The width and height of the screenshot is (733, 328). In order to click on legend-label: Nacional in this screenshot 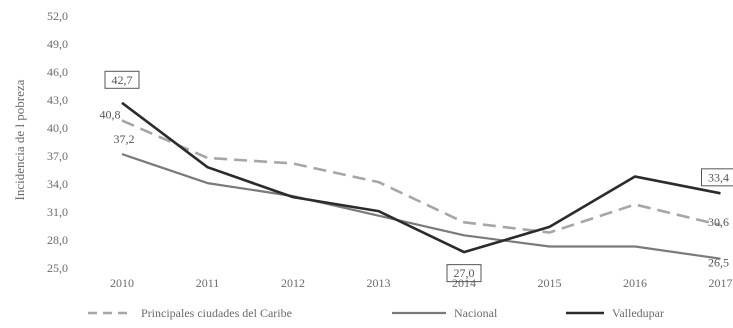, I will do `click(476, 313)`.